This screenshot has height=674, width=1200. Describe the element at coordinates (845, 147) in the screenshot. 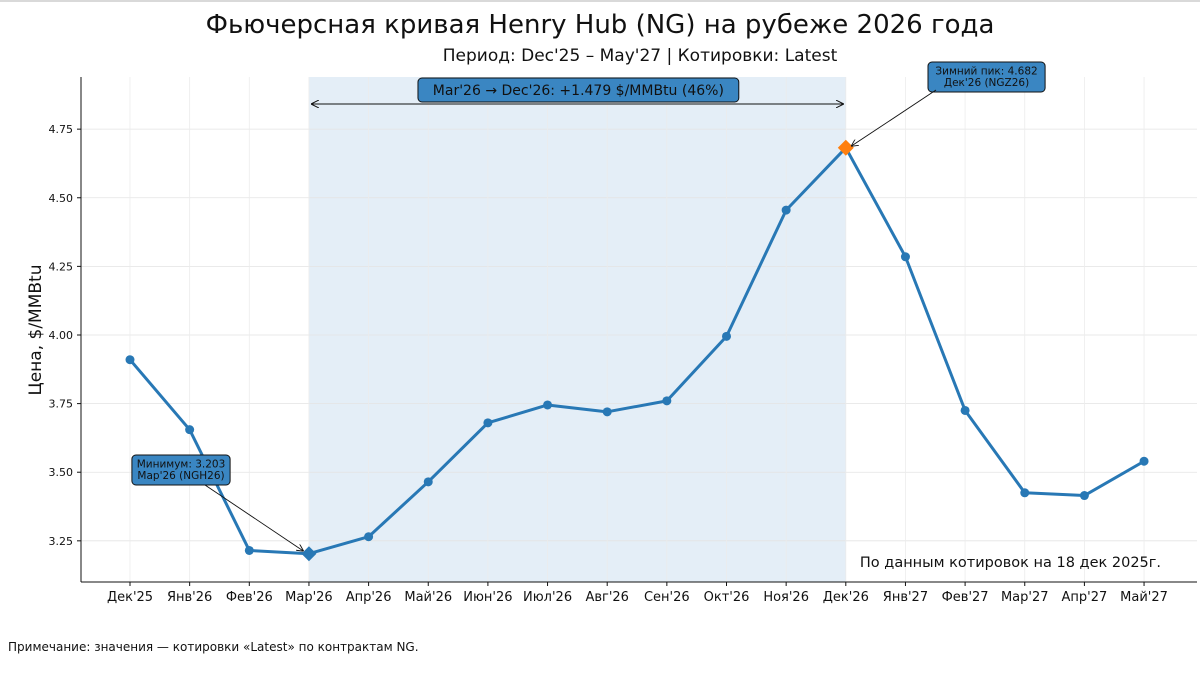

I see `peak-marker` at that location.